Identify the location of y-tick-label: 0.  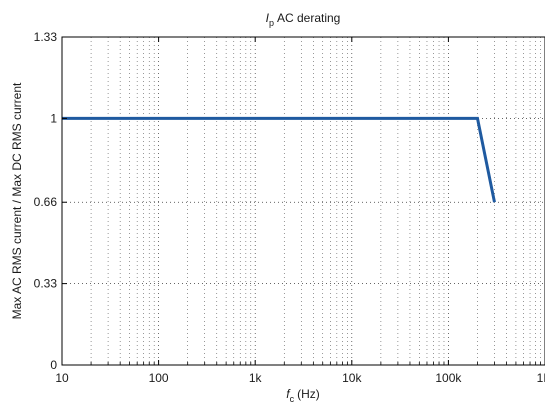
(53, 365).